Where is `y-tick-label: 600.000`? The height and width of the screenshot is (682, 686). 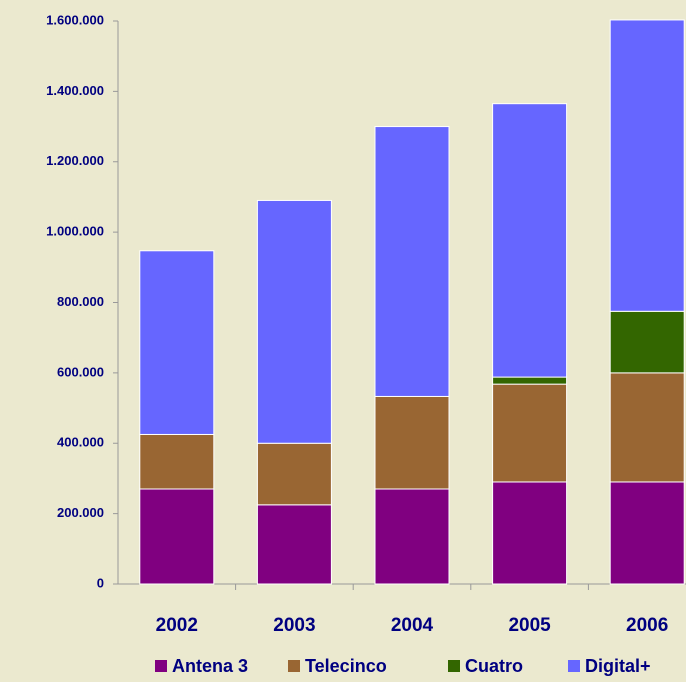 y-tick-label: 600.000 is located at coordinates (80, 371).